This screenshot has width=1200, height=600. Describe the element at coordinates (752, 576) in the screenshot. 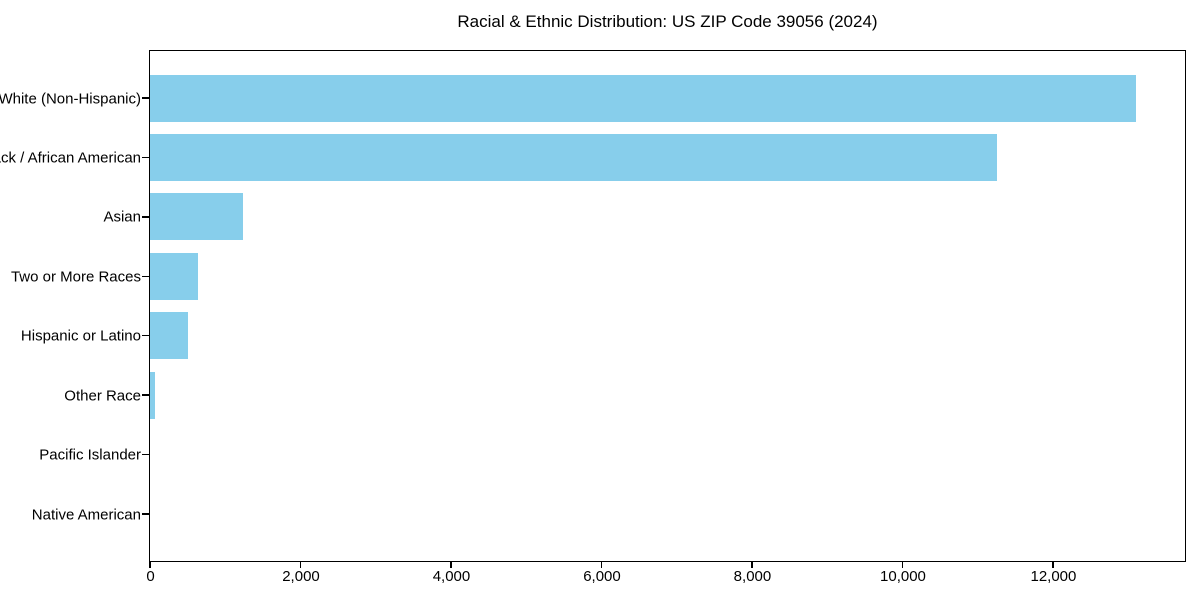

I see `x-tick-label: 8,000` at that location.